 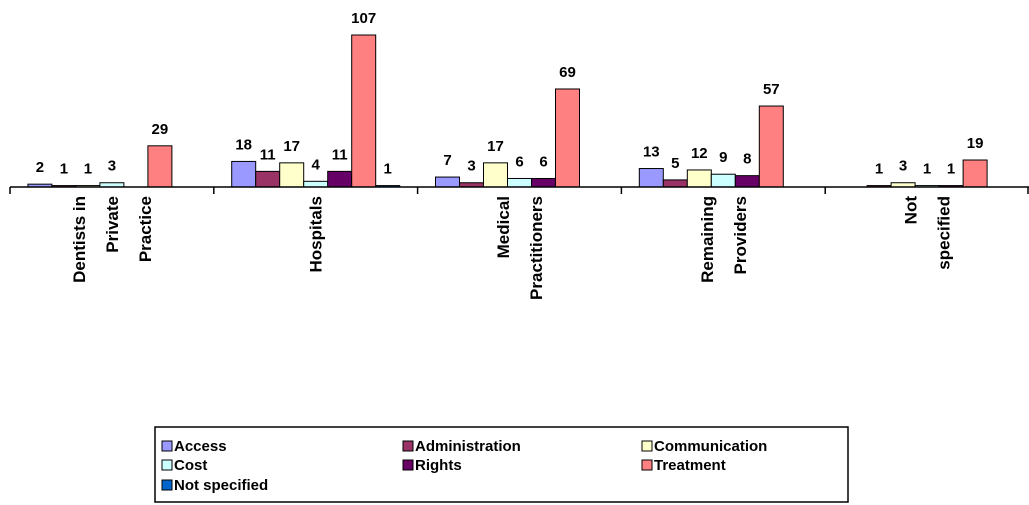 I want to click on value-label: 13, so click(x=651, y=152).